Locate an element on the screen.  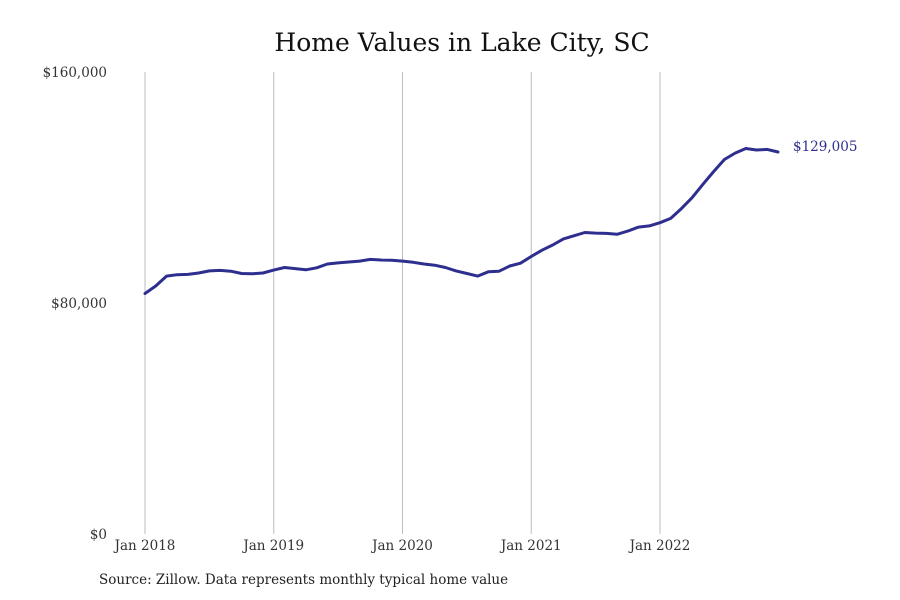
y-tick-label: $80,000 is located at coordinates (79, 304).